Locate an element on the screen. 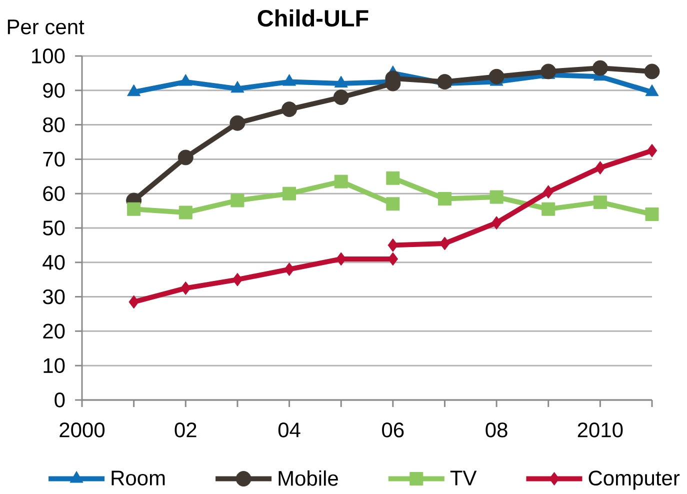 The image size is (687, 494). y-tick-label: 30 is located at coordinates (53, 296).